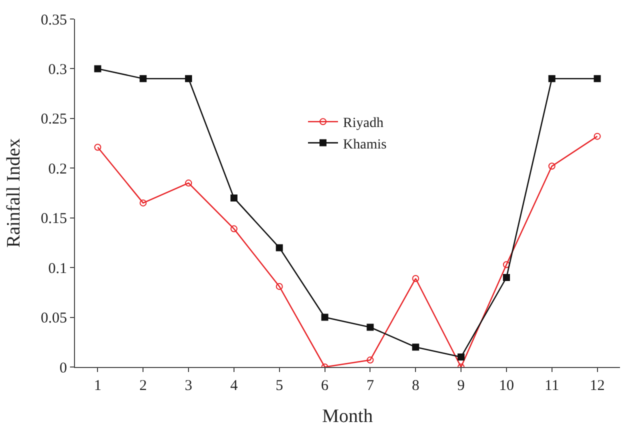 The image size is (632, 434). I want to click on x-tick-label: 9, so click(461, 386).